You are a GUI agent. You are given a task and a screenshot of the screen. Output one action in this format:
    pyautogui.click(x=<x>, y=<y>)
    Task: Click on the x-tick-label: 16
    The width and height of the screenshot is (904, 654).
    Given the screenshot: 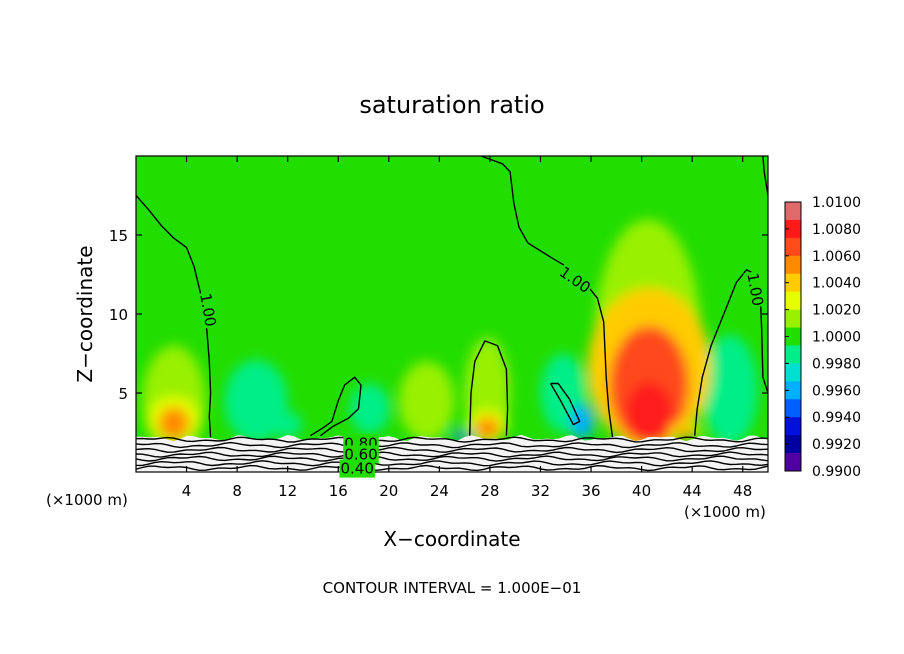 What is the action you would take?
    pyautogui.click(x=338, y=491)
    